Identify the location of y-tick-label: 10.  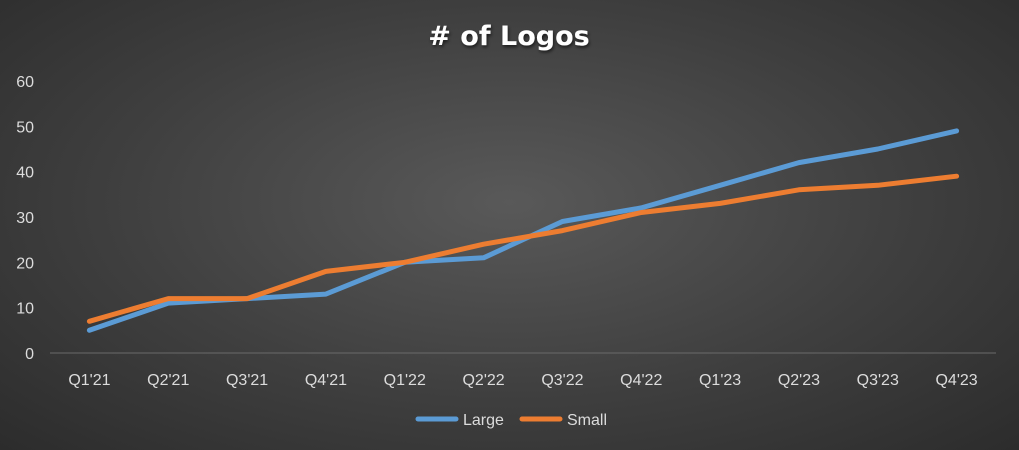
(25, 309).